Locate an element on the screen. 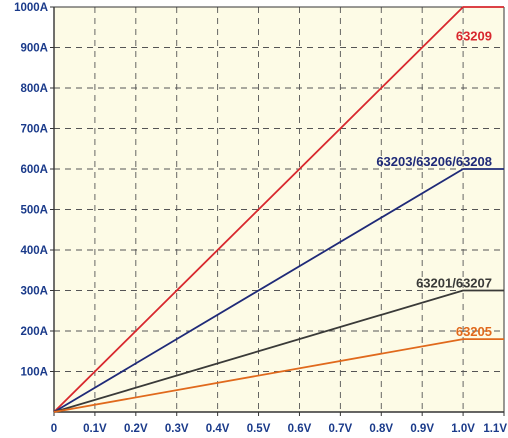 The height and width of the screenshot is (438, 508). series-label-3: 63205 is located at coordinates (474, 331).